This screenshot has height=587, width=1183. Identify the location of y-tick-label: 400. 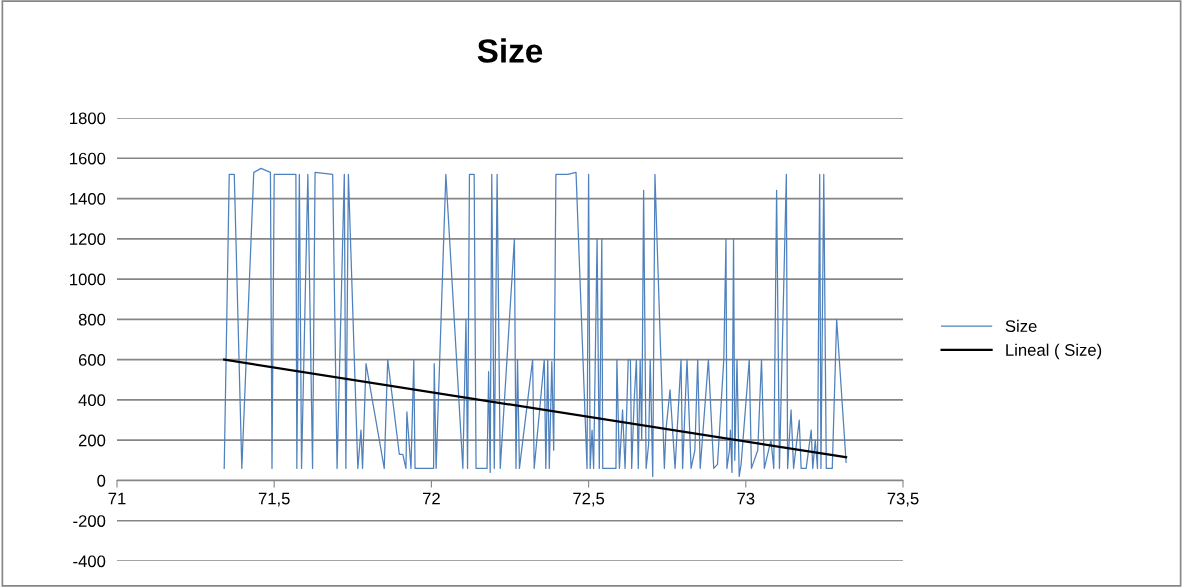
(92, 400).